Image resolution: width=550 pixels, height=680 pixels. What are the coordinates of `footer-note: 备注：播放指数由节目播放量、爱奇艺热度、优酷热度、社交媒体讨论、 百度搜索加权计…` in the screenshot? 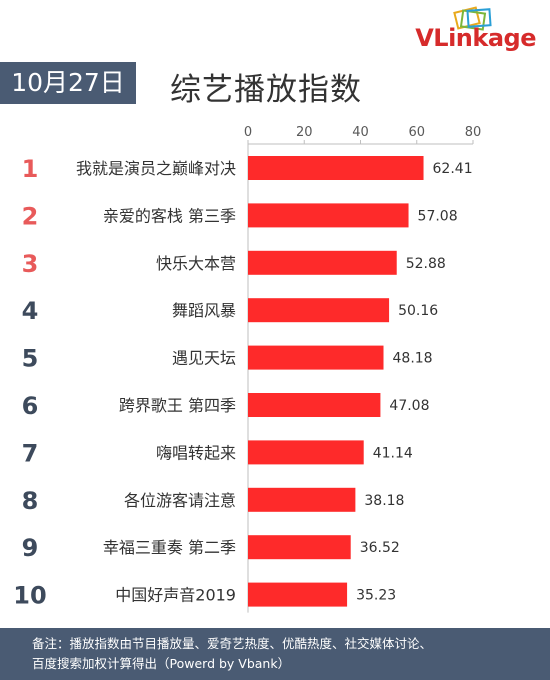 It's located at (275, 654).